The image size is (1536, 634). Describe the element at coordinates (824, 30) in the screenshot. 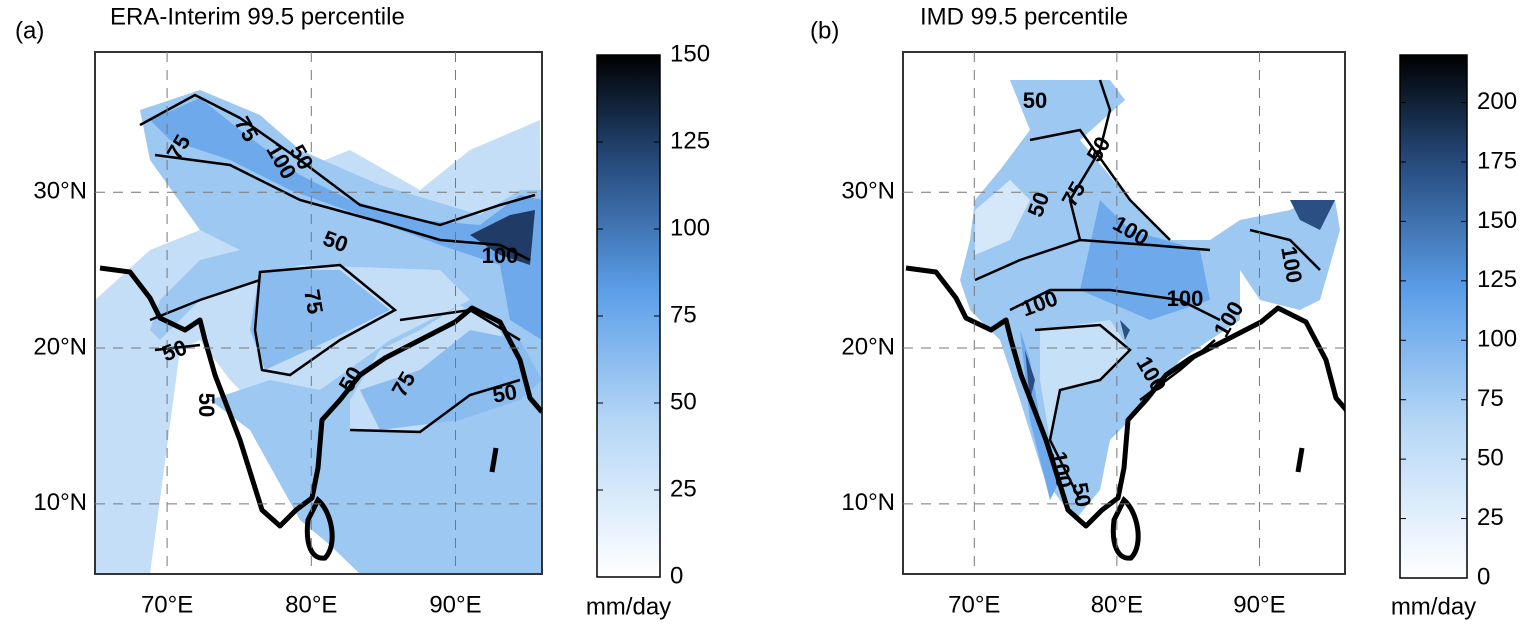

I see `panel-label: (b)` at that location.